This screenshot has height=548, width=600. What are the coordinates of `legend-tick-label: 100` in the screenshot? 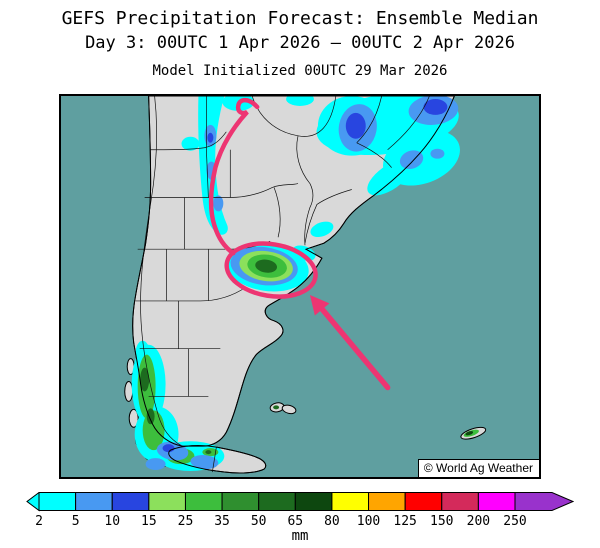 It's located at (368, 521).